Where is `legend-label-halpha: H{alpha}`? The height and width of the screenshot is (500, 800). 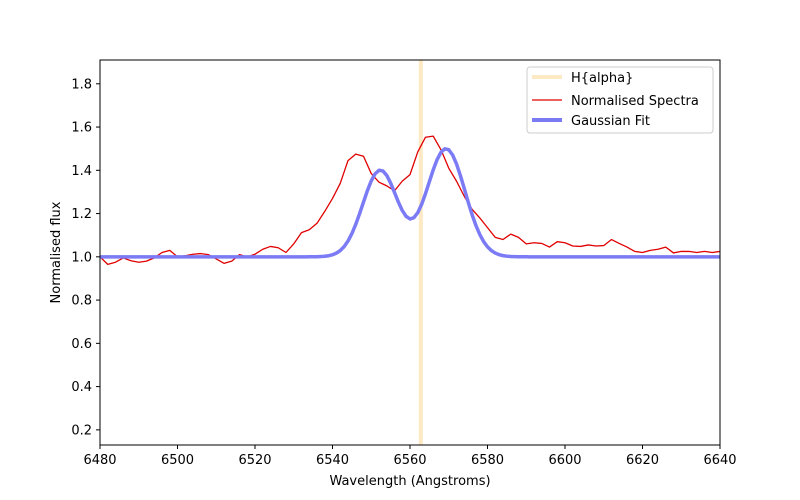 legend-label-halpha: H{alpha} is located at coordinates (602, 78).